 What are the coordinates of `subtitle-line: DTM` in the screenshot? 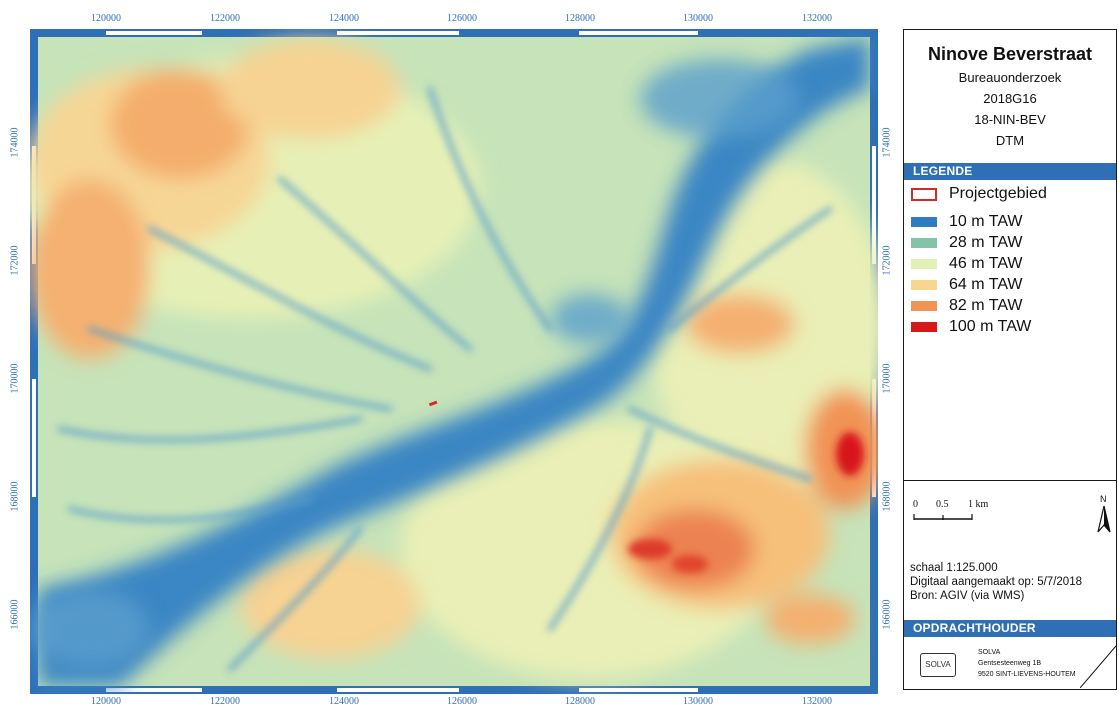 It's located at (1010, 140).